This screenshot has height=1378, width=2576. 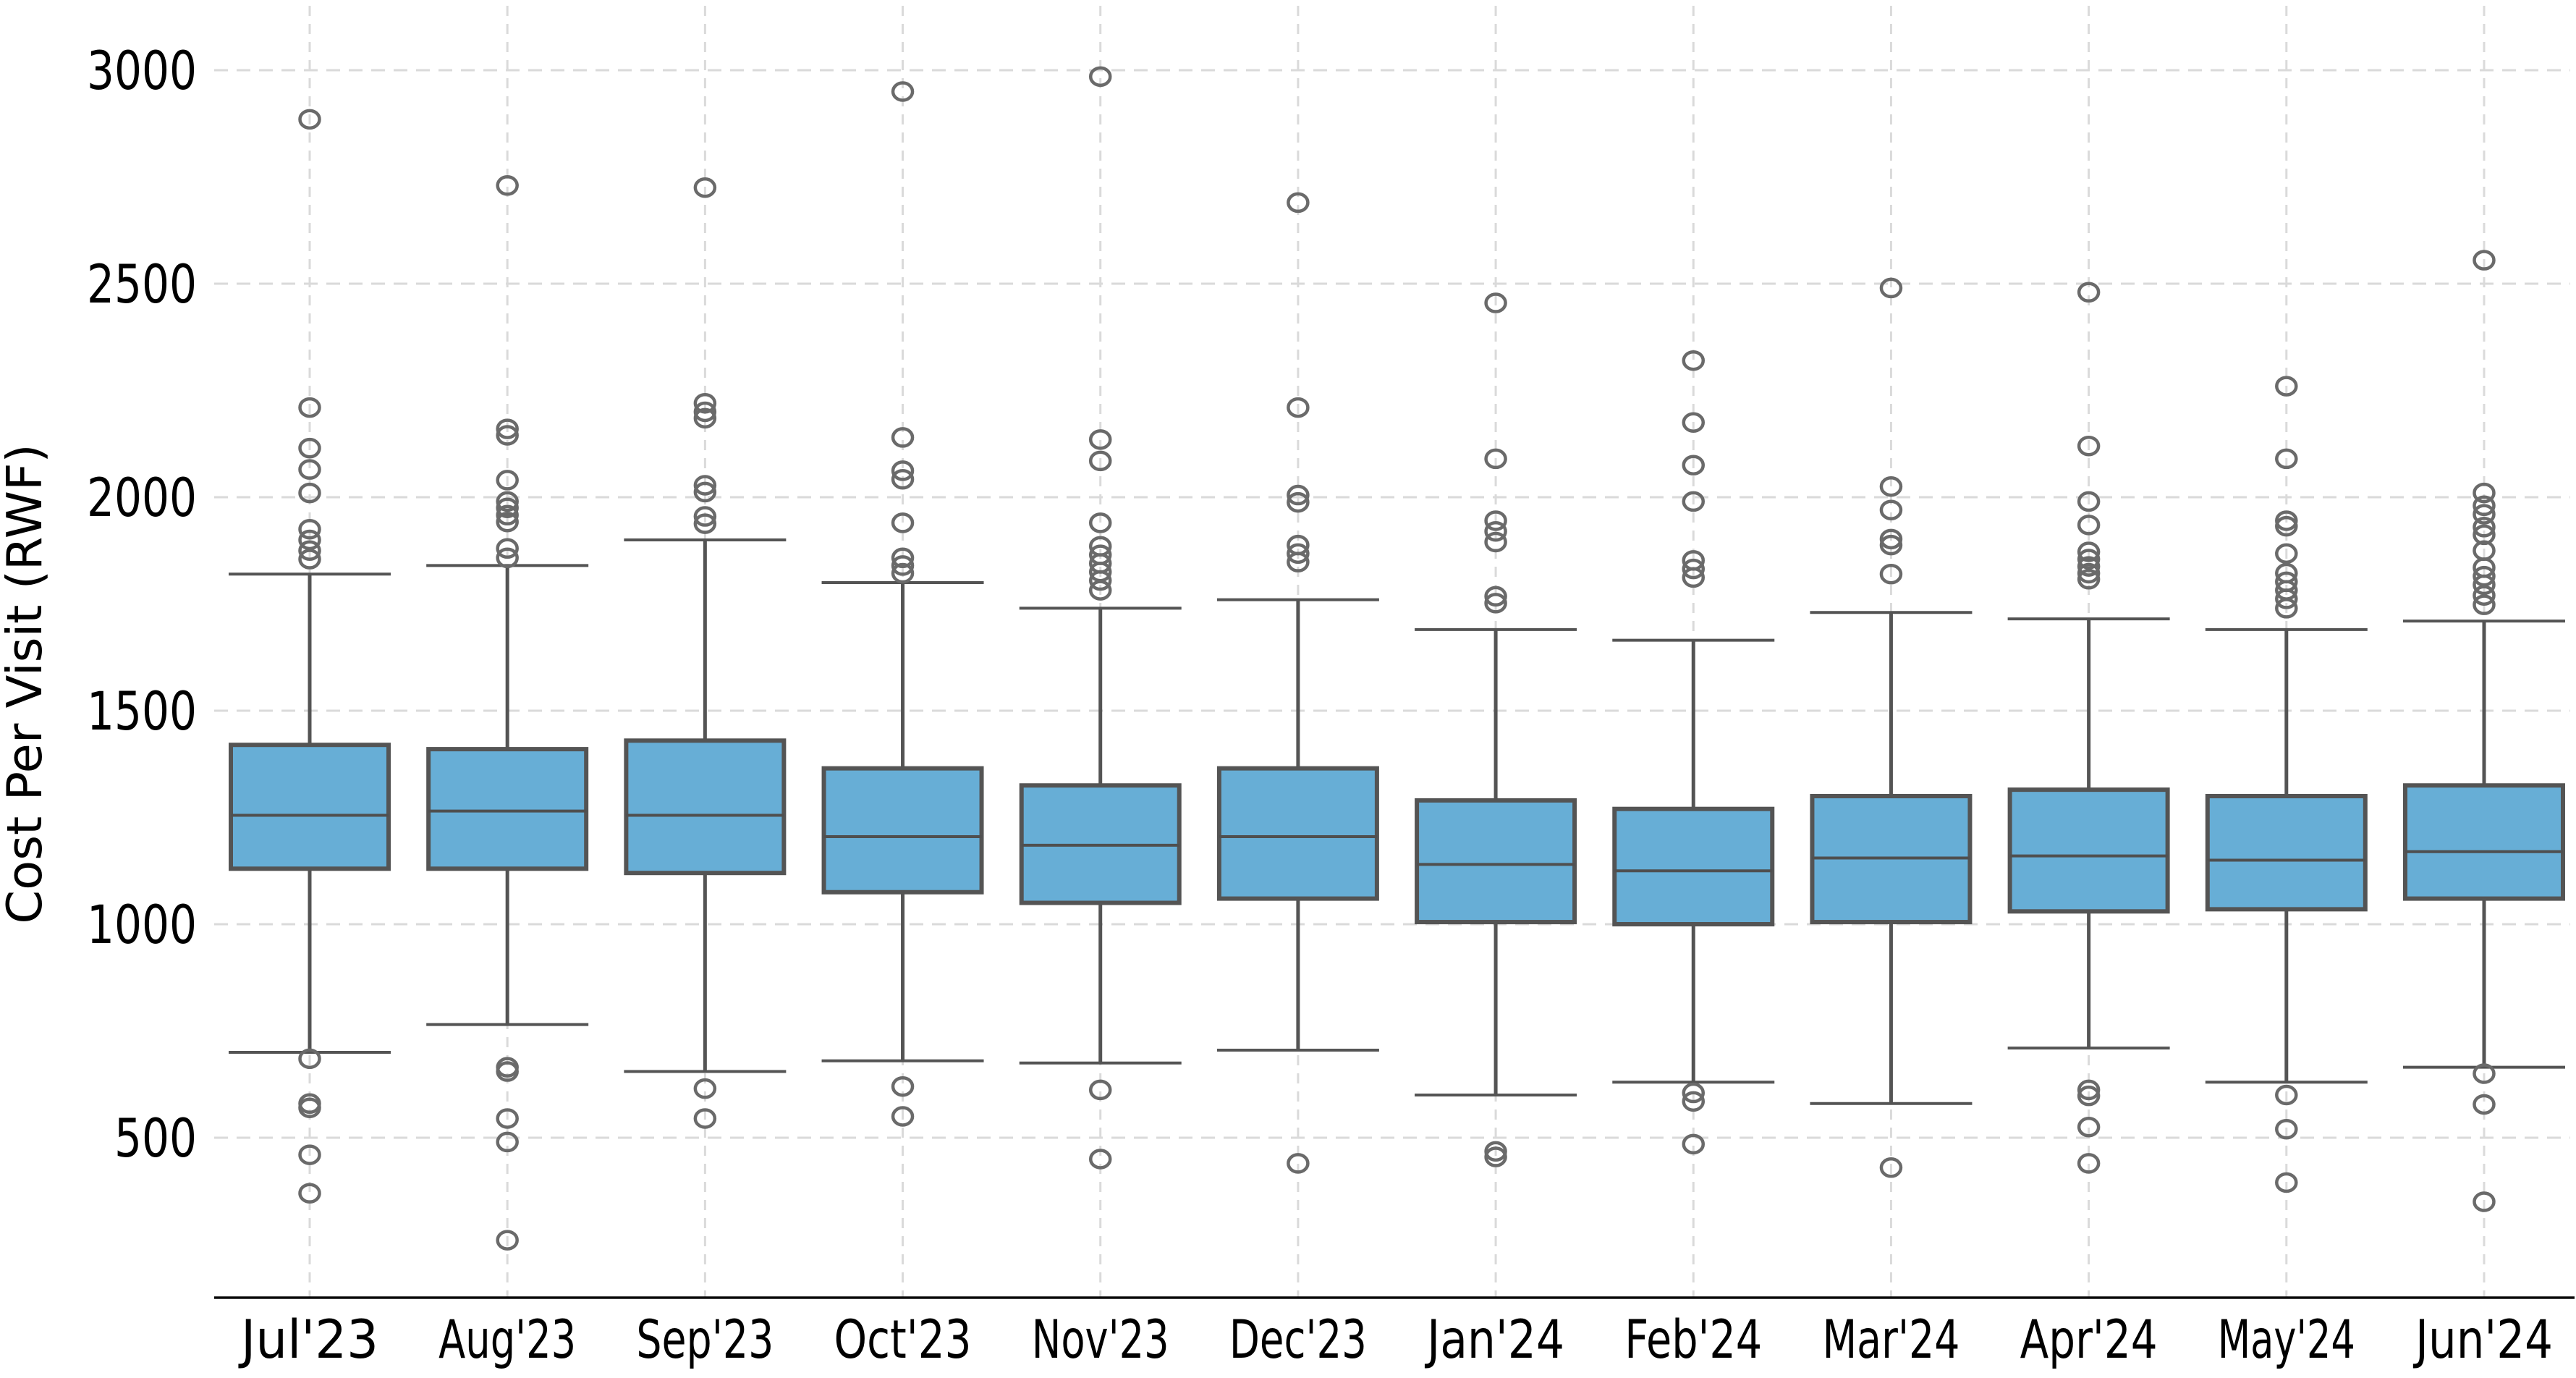 What do you see at coordinates (507, 1340) in the screenshot?
I see `x-tick-label: Aug'23` at bounding box center [507, 1340].